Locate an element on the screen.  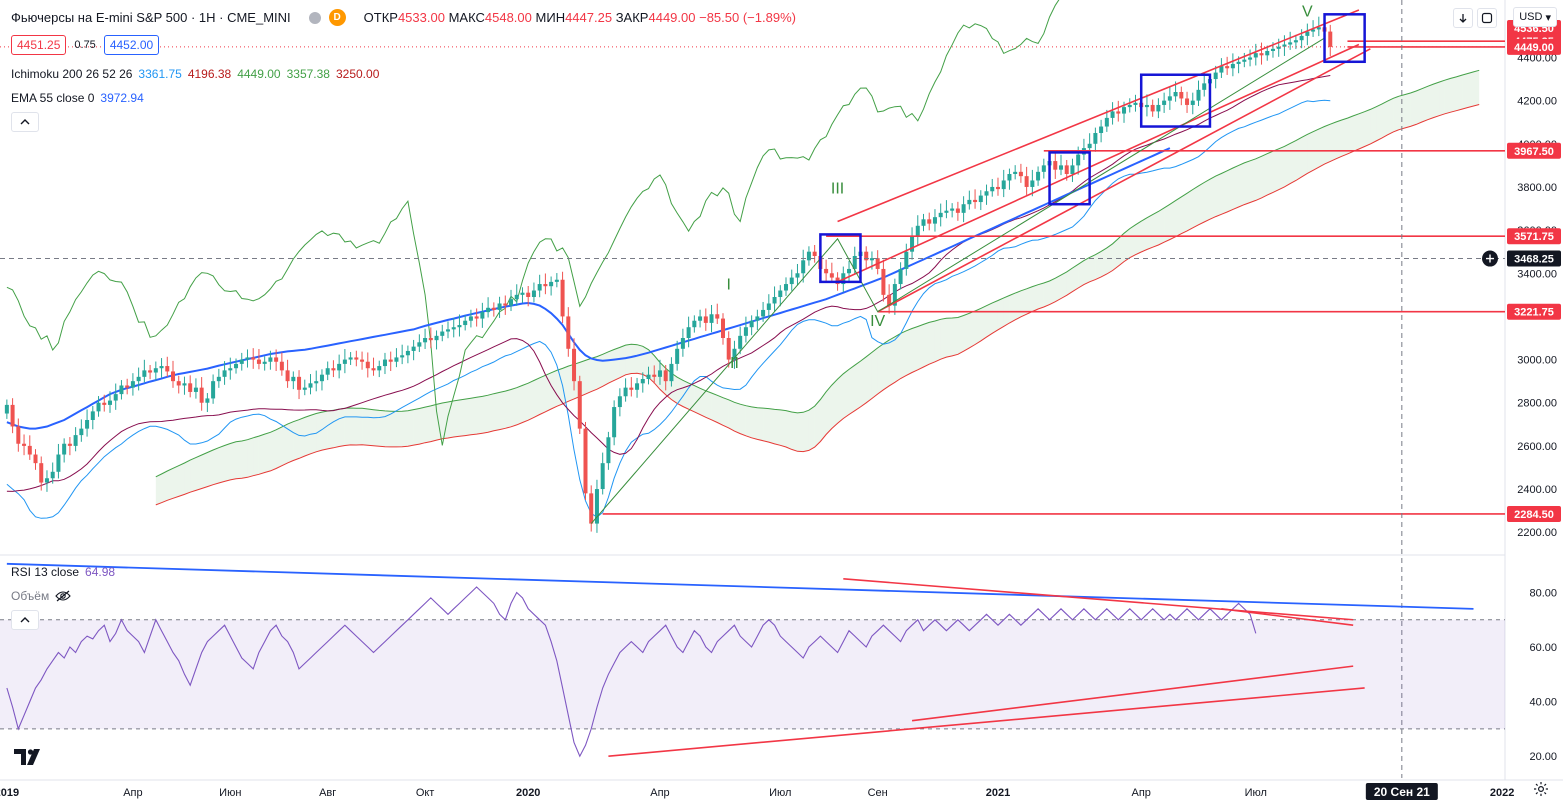
ichimoku-label: Ichimoku 200 26 52 26 is located at coordinates (72, 74).